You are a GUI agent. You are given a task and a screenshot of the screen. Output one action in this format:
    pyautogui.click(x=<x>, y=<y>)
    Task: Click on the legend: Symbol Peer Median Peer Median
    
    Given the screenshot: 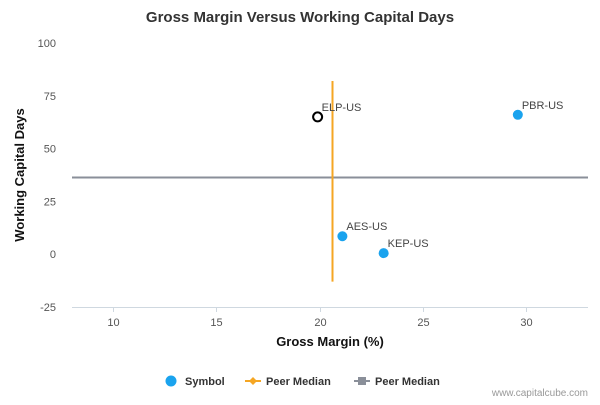 What is the action you would take?
    pyautogui.click(x=302, y=381)
    